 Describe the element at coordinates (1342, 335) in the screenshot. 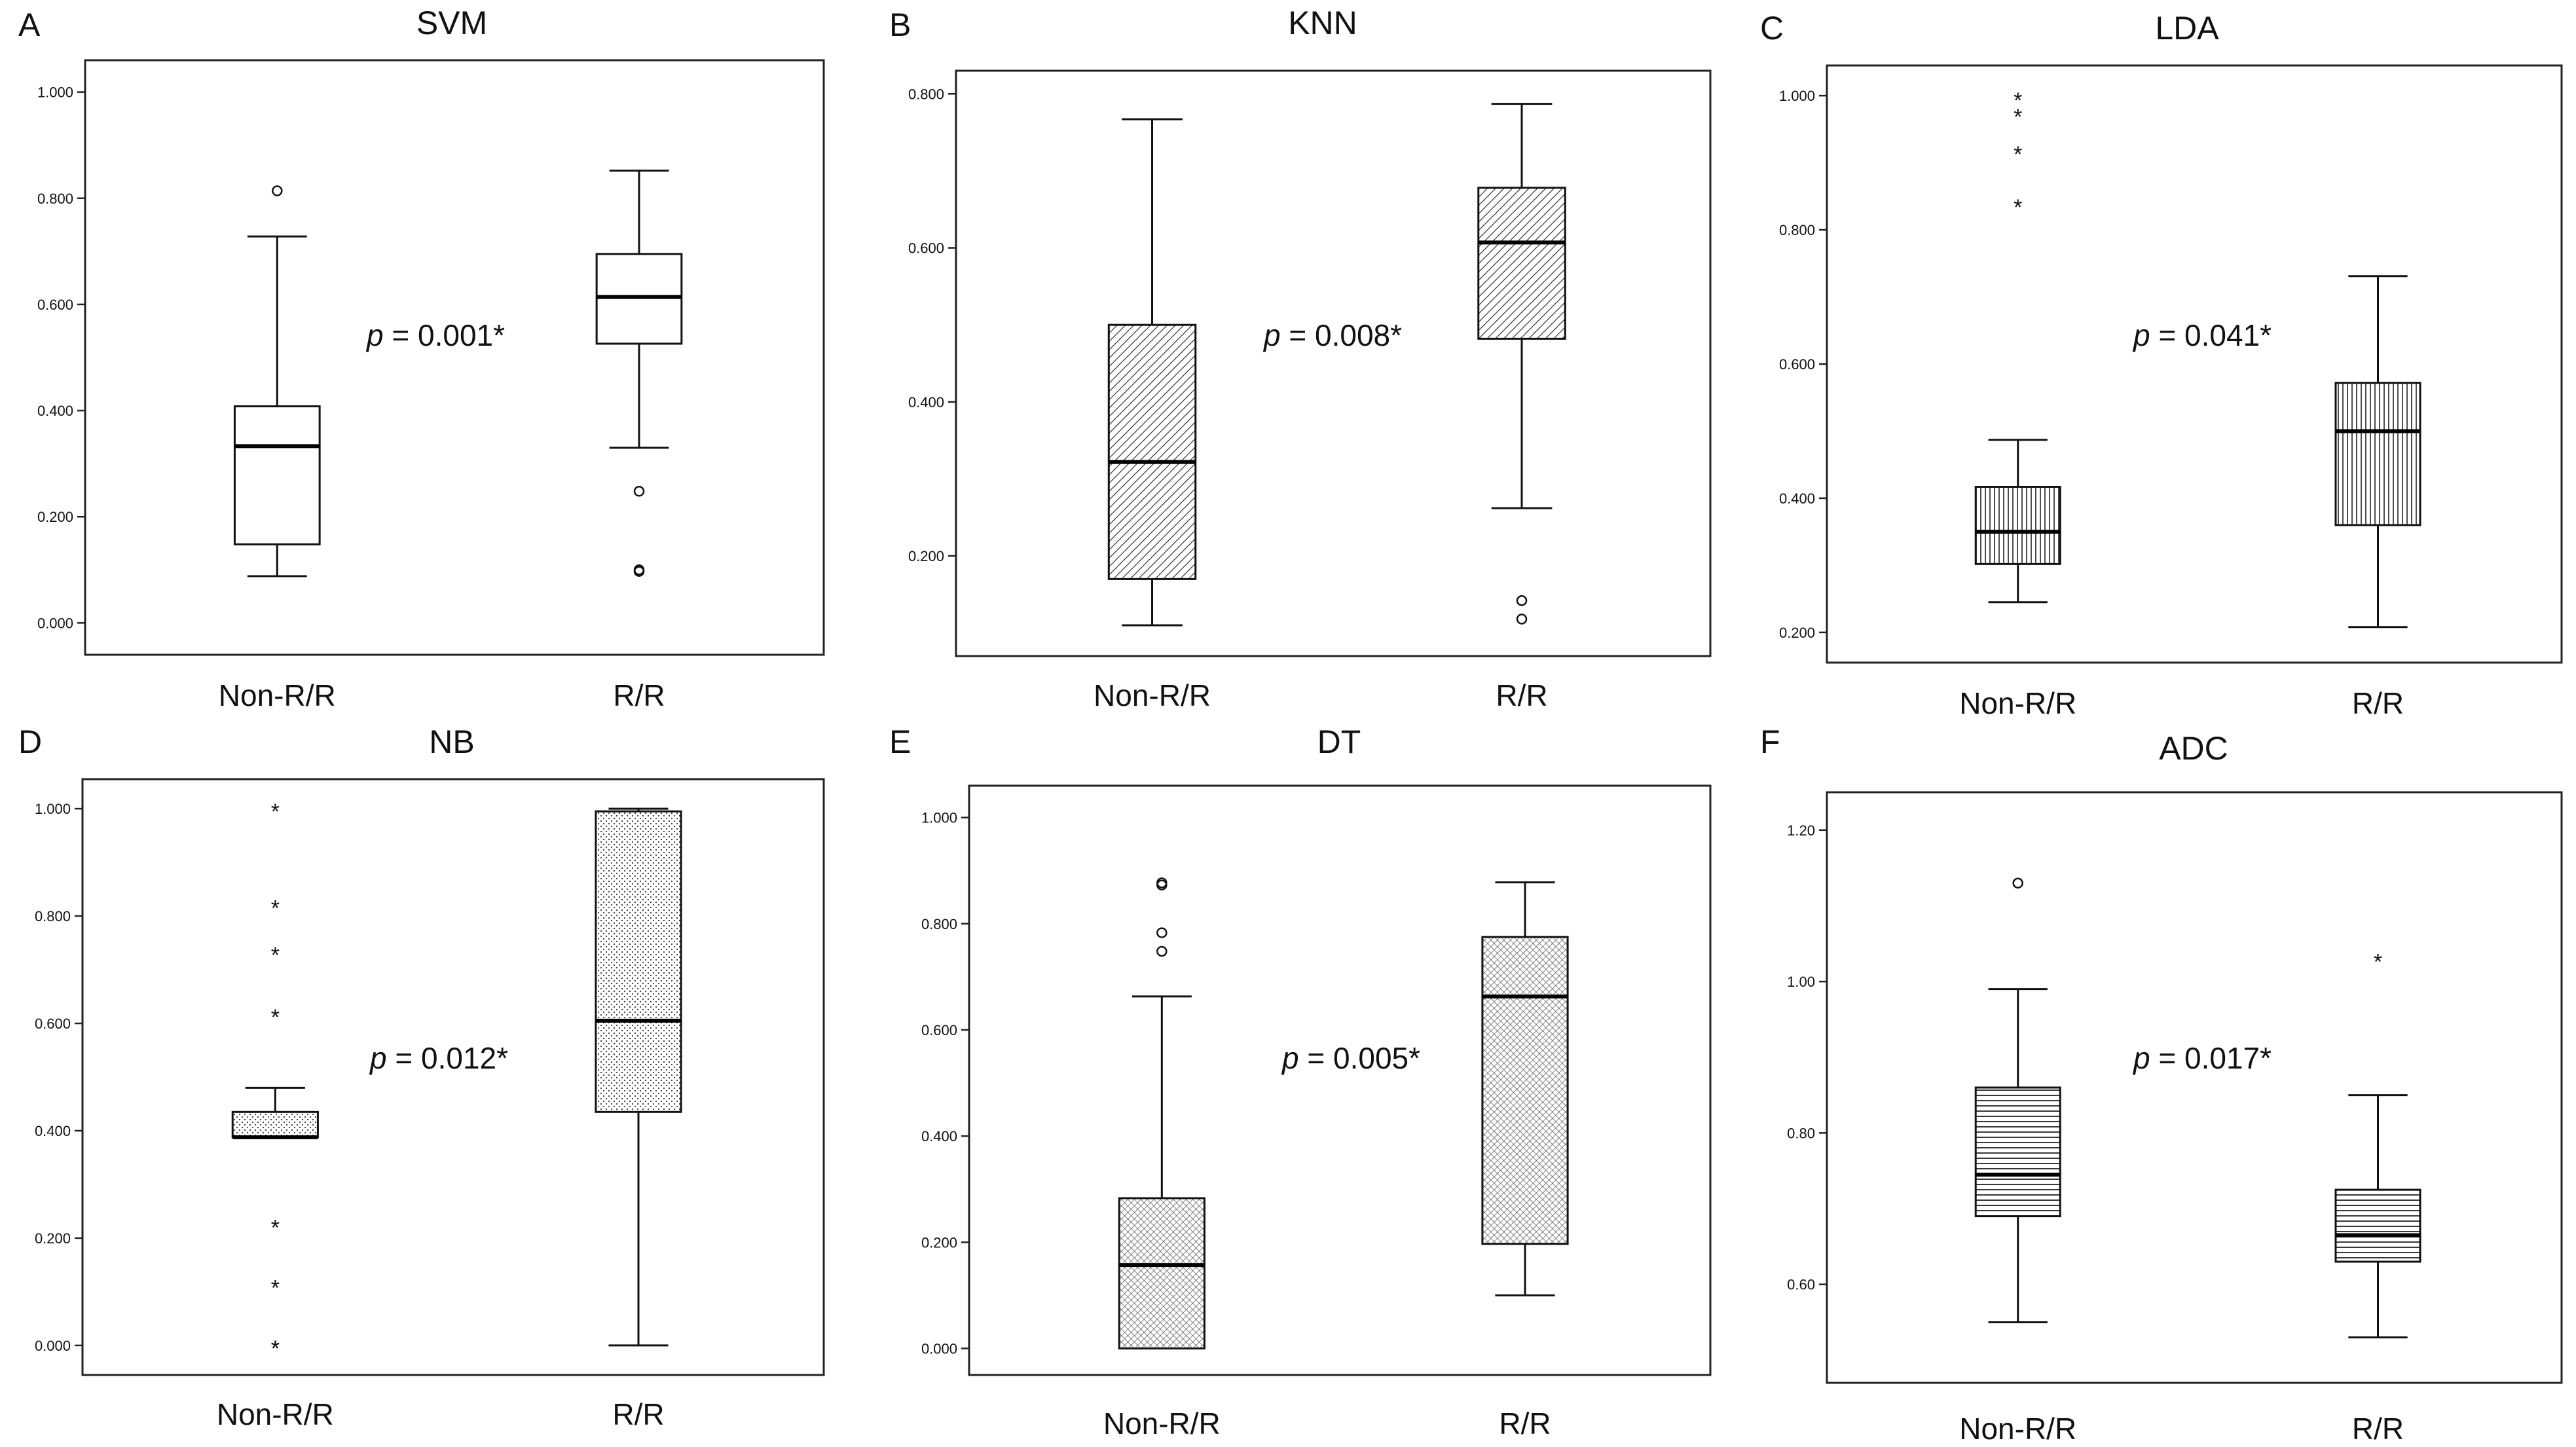

I see `p-value-number: = 0.008*` at that location.